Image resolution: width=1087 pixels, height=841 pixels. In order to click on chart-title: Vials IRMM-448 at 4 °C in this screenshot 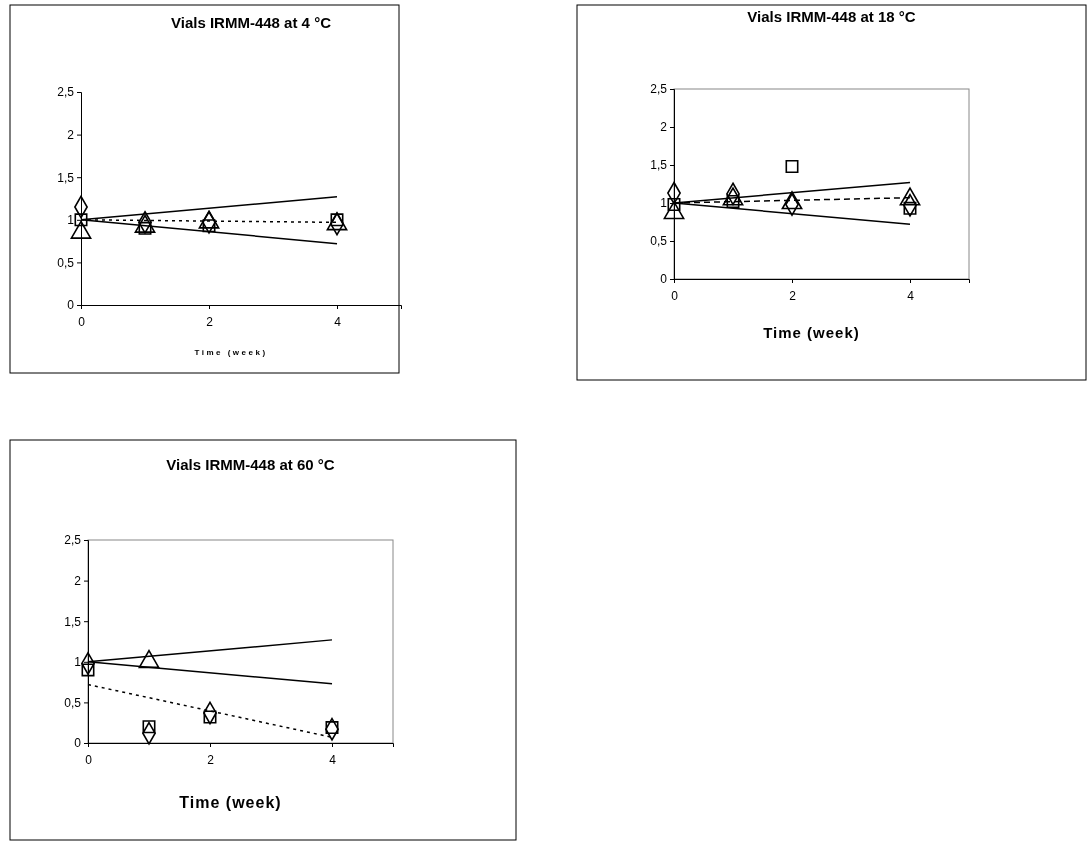, I will do `click(251, 22)`.